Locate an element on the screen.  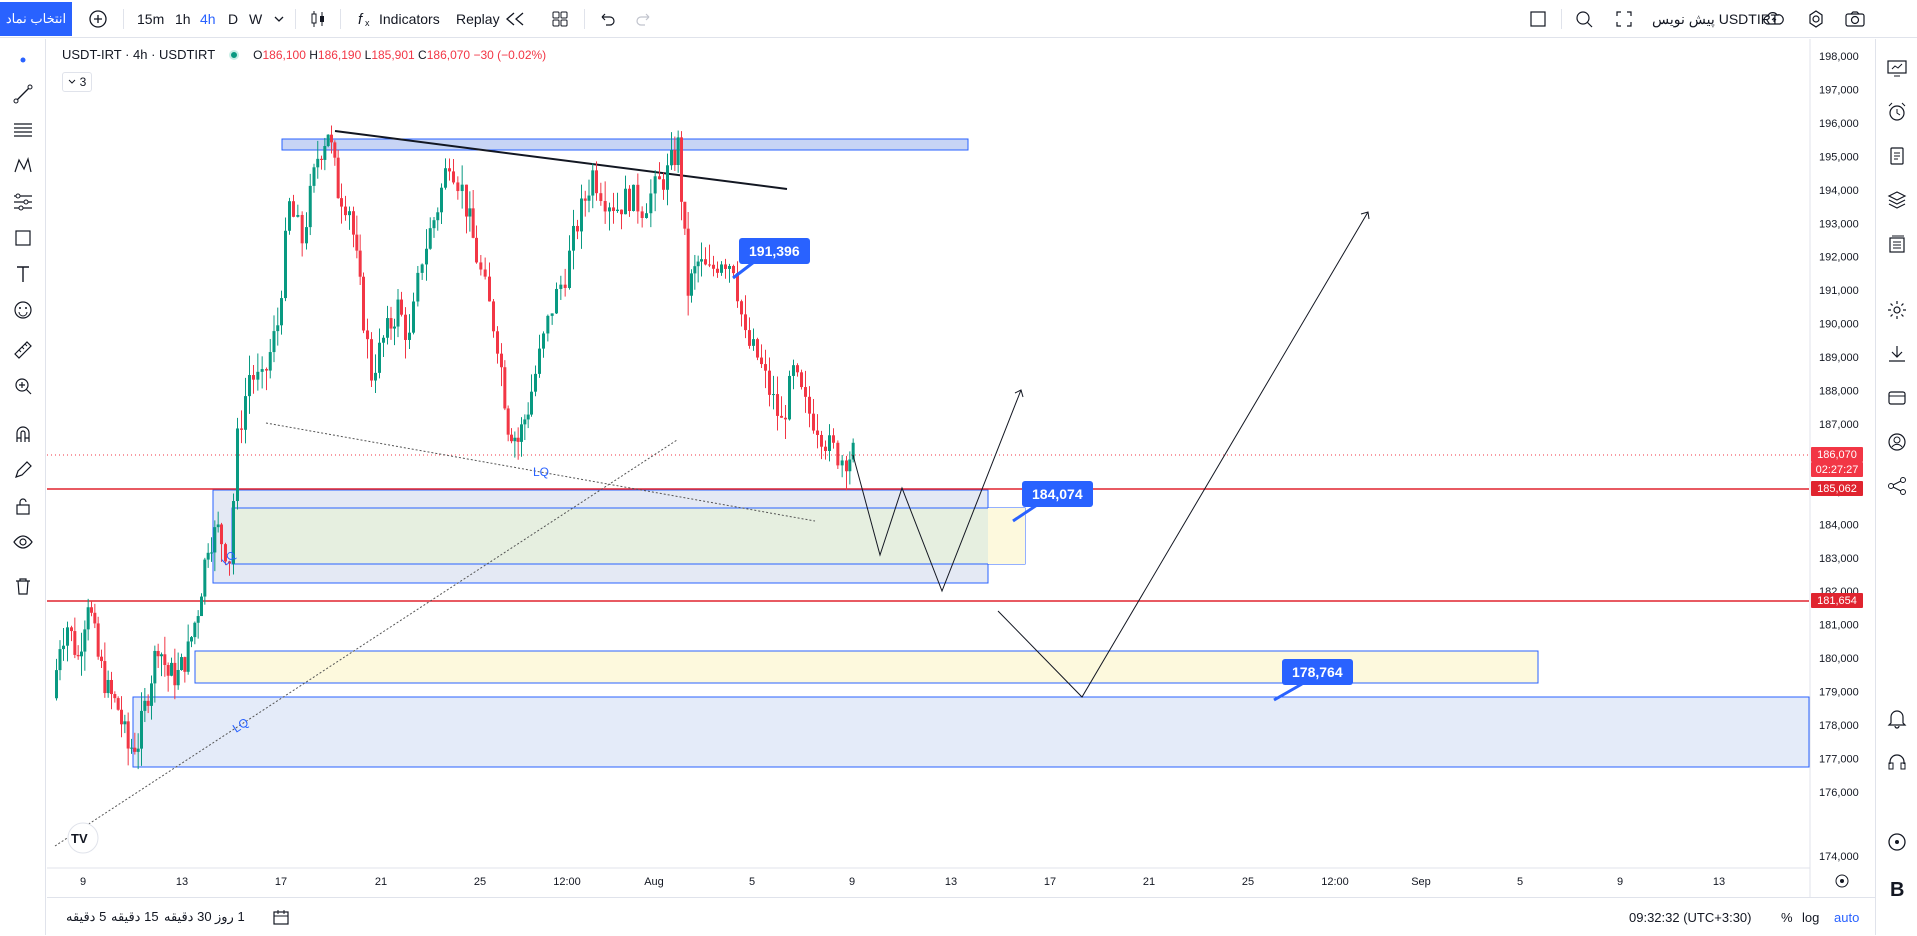
text-tool is located at coordinates (23, 274).